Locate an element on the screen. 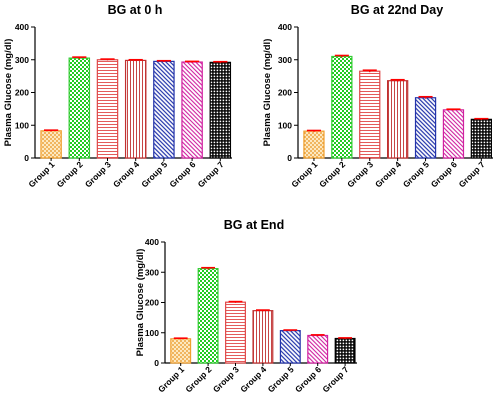 The height and width of the screenshot is (401, 499). chart-title: BG at End is located at coordinates (254, 225).